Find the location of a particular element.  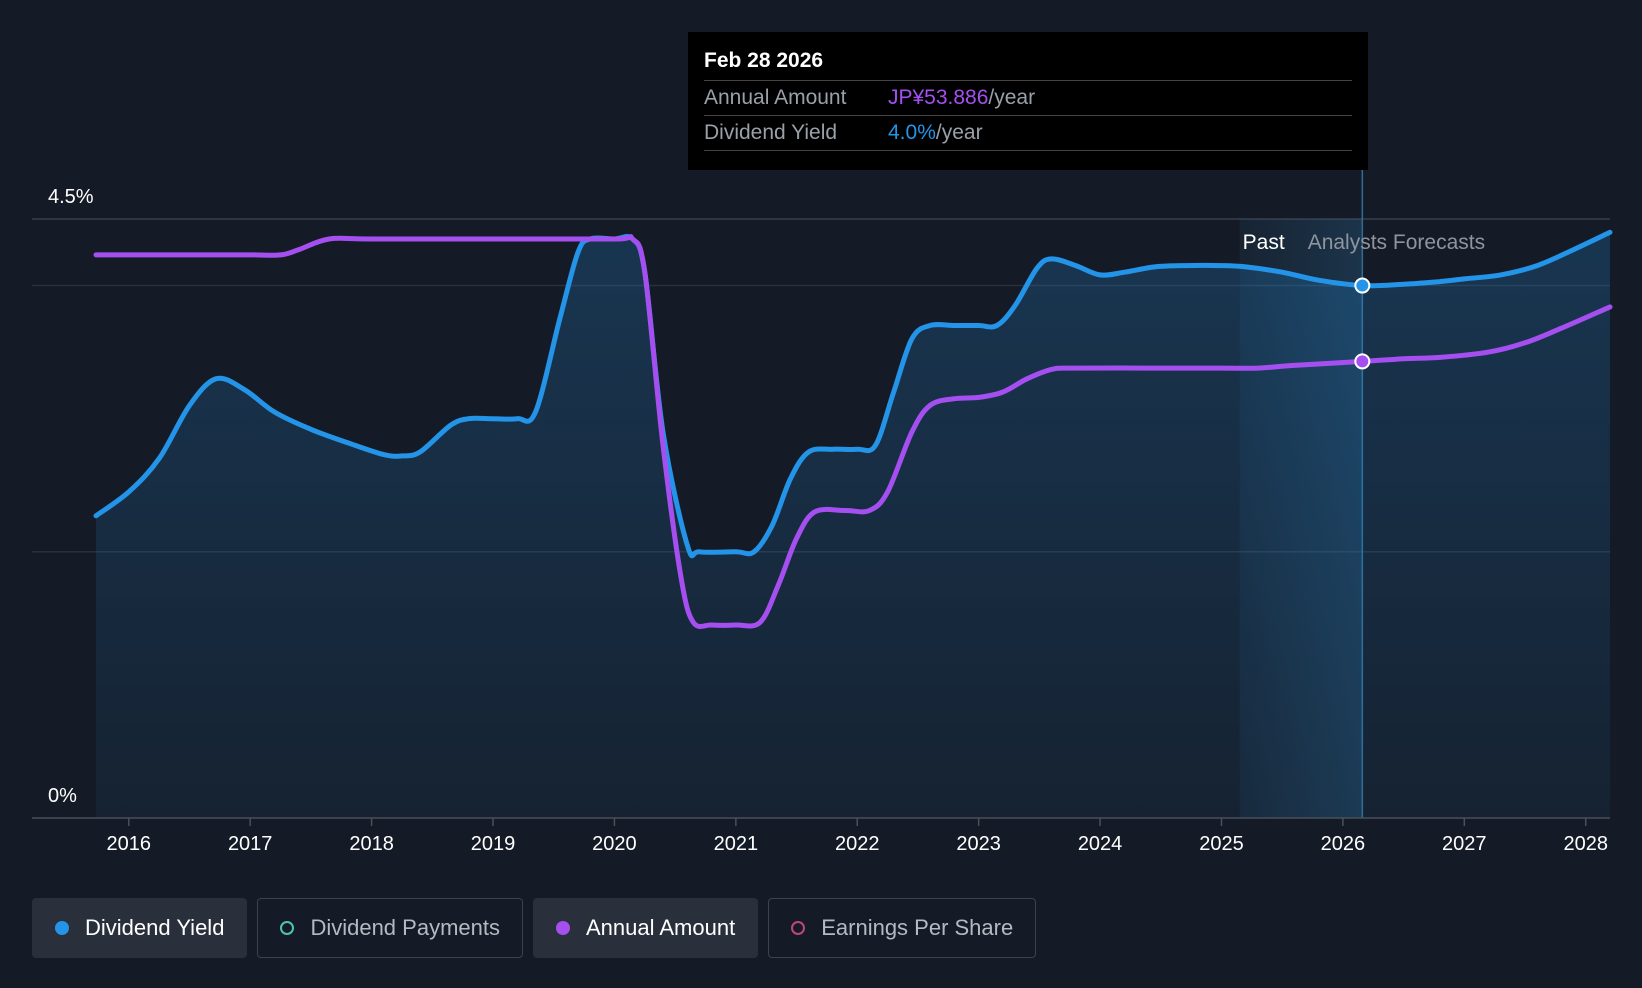

legend-earnings-per-share: Earnings Per Share is located at coordinates (902, 928).